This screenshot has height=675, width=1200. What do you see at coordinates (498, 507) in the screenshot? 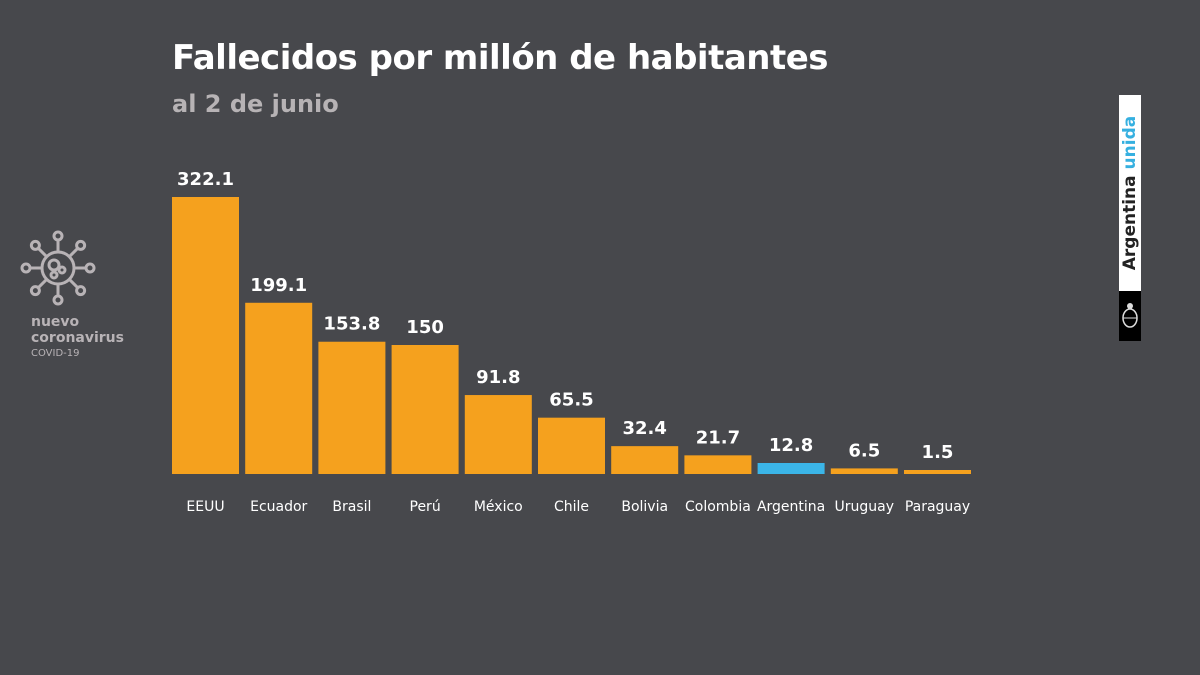
I see `category-label: México` at bounding box center [498, 507].